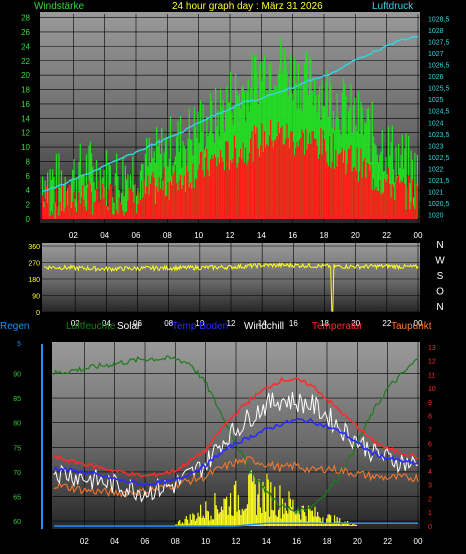  Describe the element at coordinates (440, 261) in the screenshot. I see `direction-label: W` at that location.